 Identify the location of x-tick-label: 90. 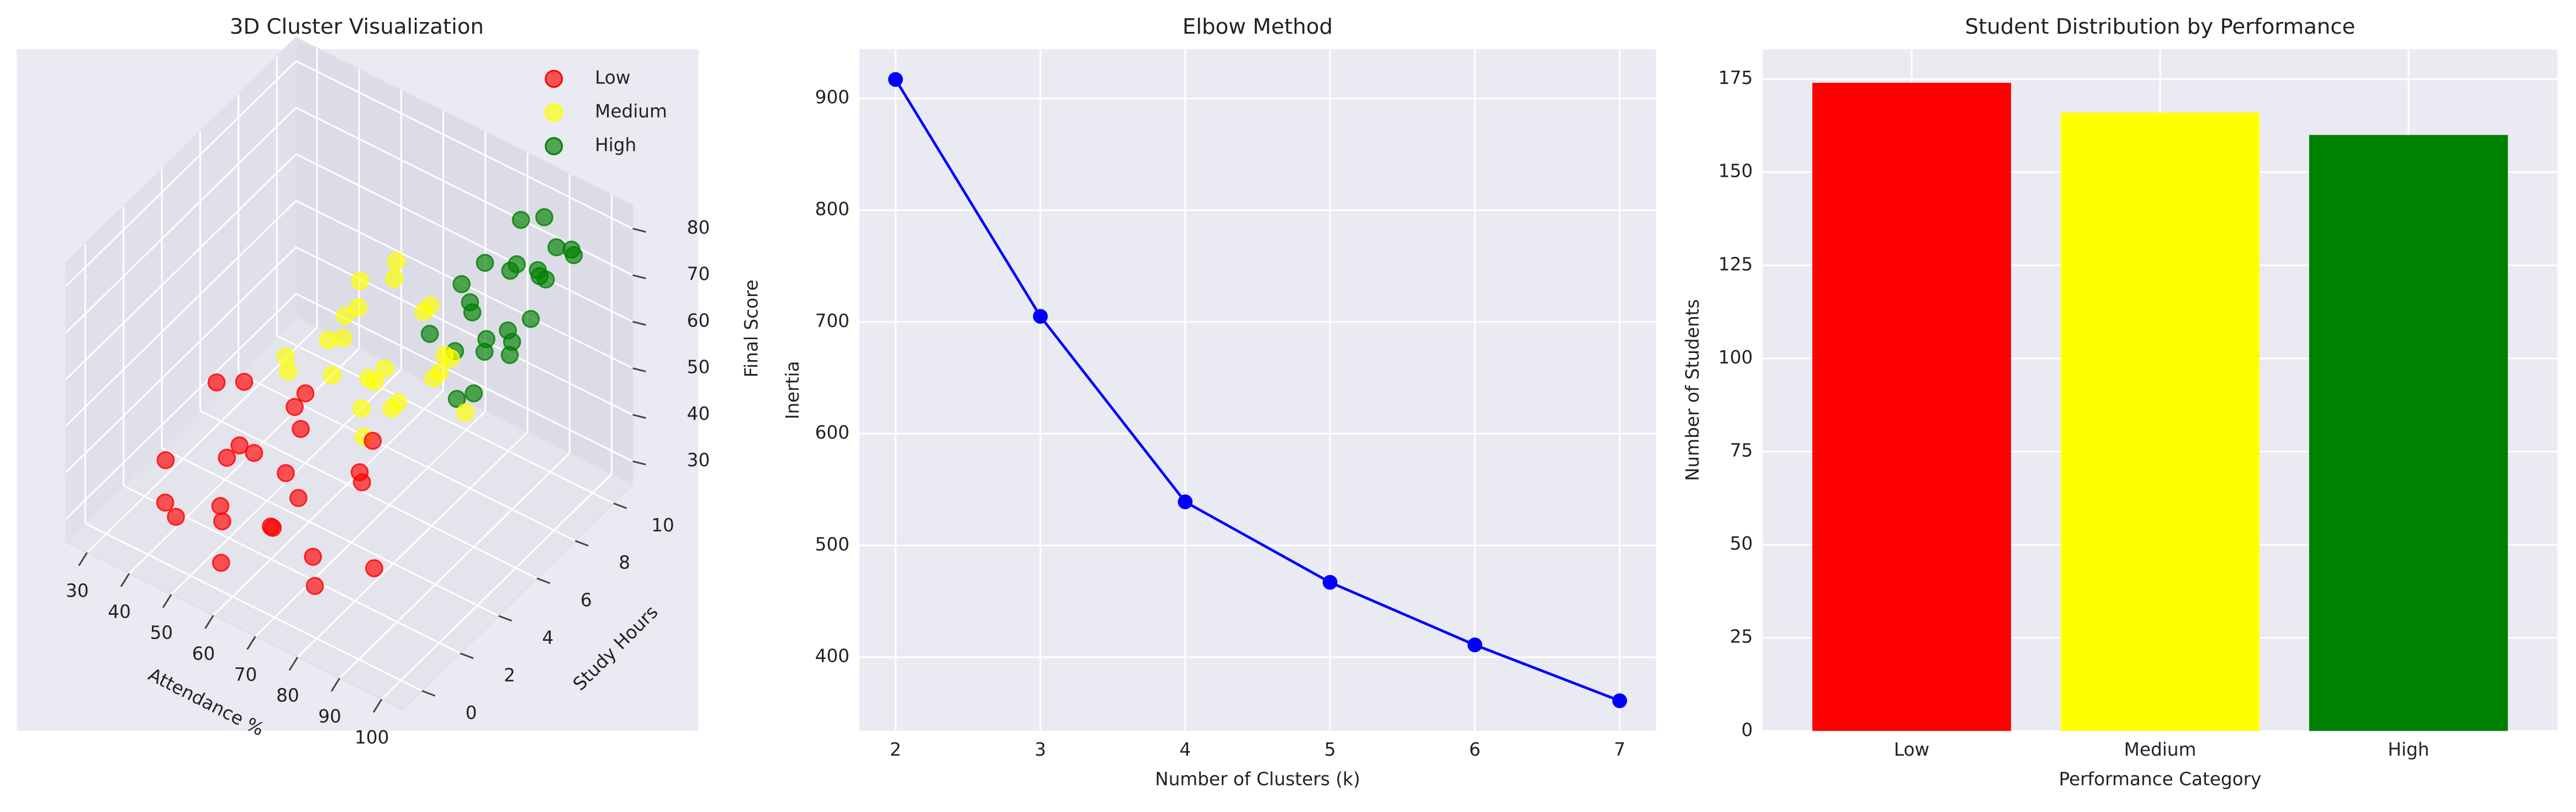
(329, 716).